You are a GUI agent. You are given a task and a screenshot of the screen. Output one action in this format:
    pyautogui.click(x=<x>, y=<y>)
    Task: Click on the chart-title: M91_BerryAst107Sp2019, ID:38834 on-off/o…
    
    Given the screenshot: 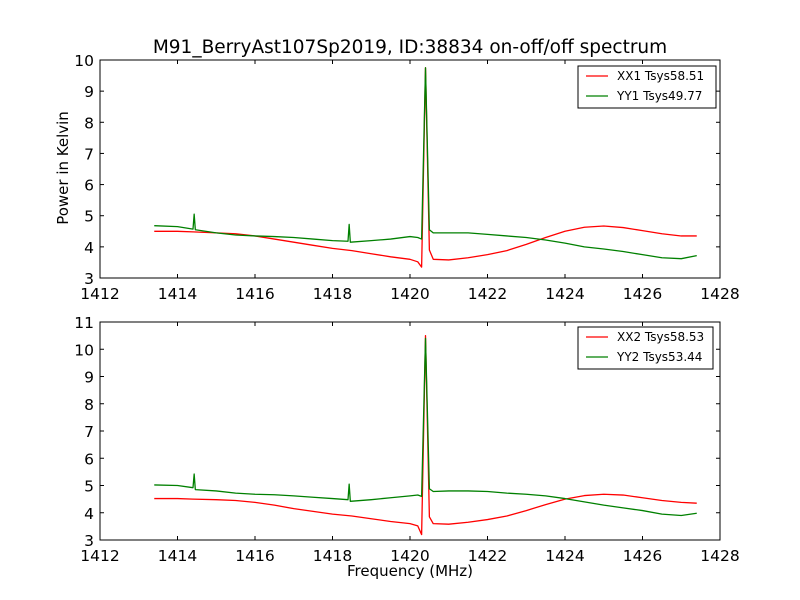 What is the action you would take?
    pyautogui.click(x=410, y=47)
    